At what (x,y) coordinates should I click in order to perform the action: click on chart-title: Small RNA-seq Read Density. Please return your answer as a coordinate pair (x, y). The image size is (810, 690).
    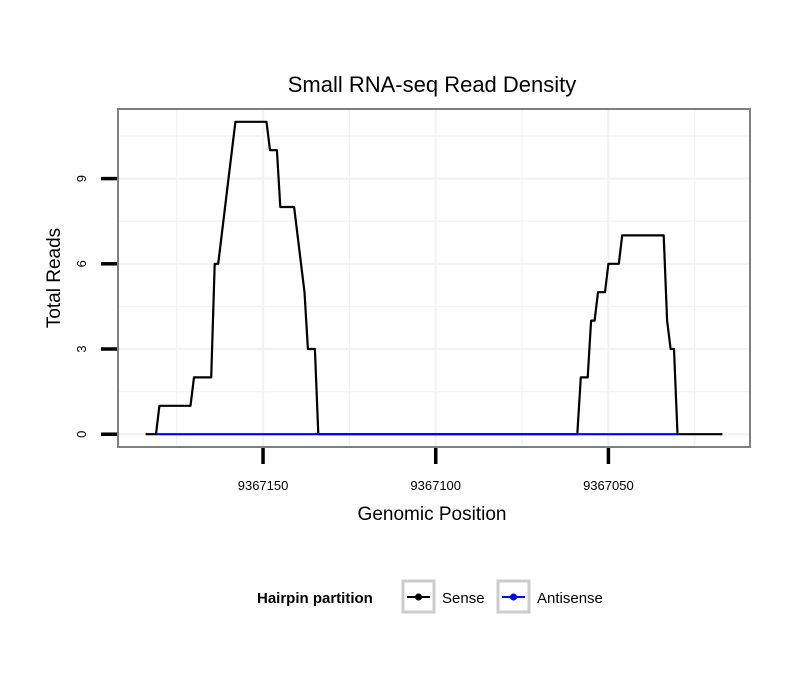
    Looking at the image, I should click on (432, 84).